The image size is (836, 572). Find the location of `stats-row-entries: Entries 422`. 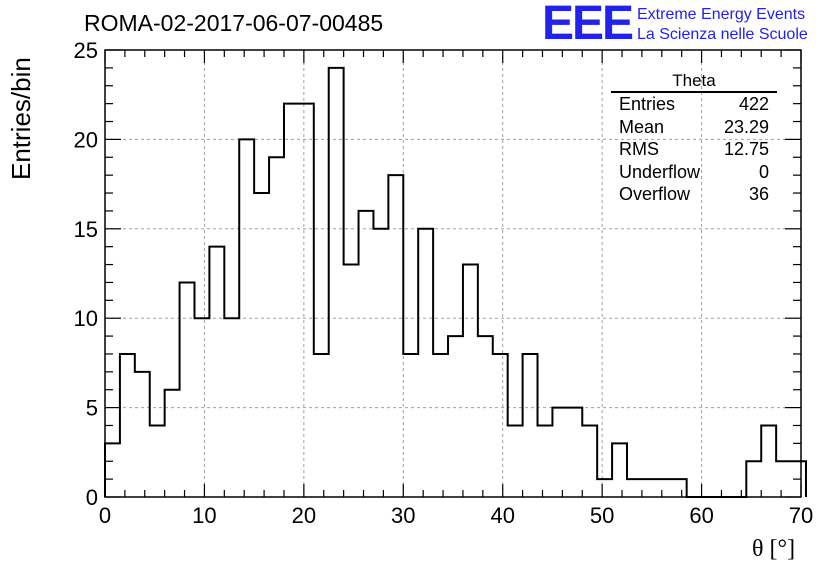

stats-row-entries: Entries 422 is located at coordinates (694, 104).